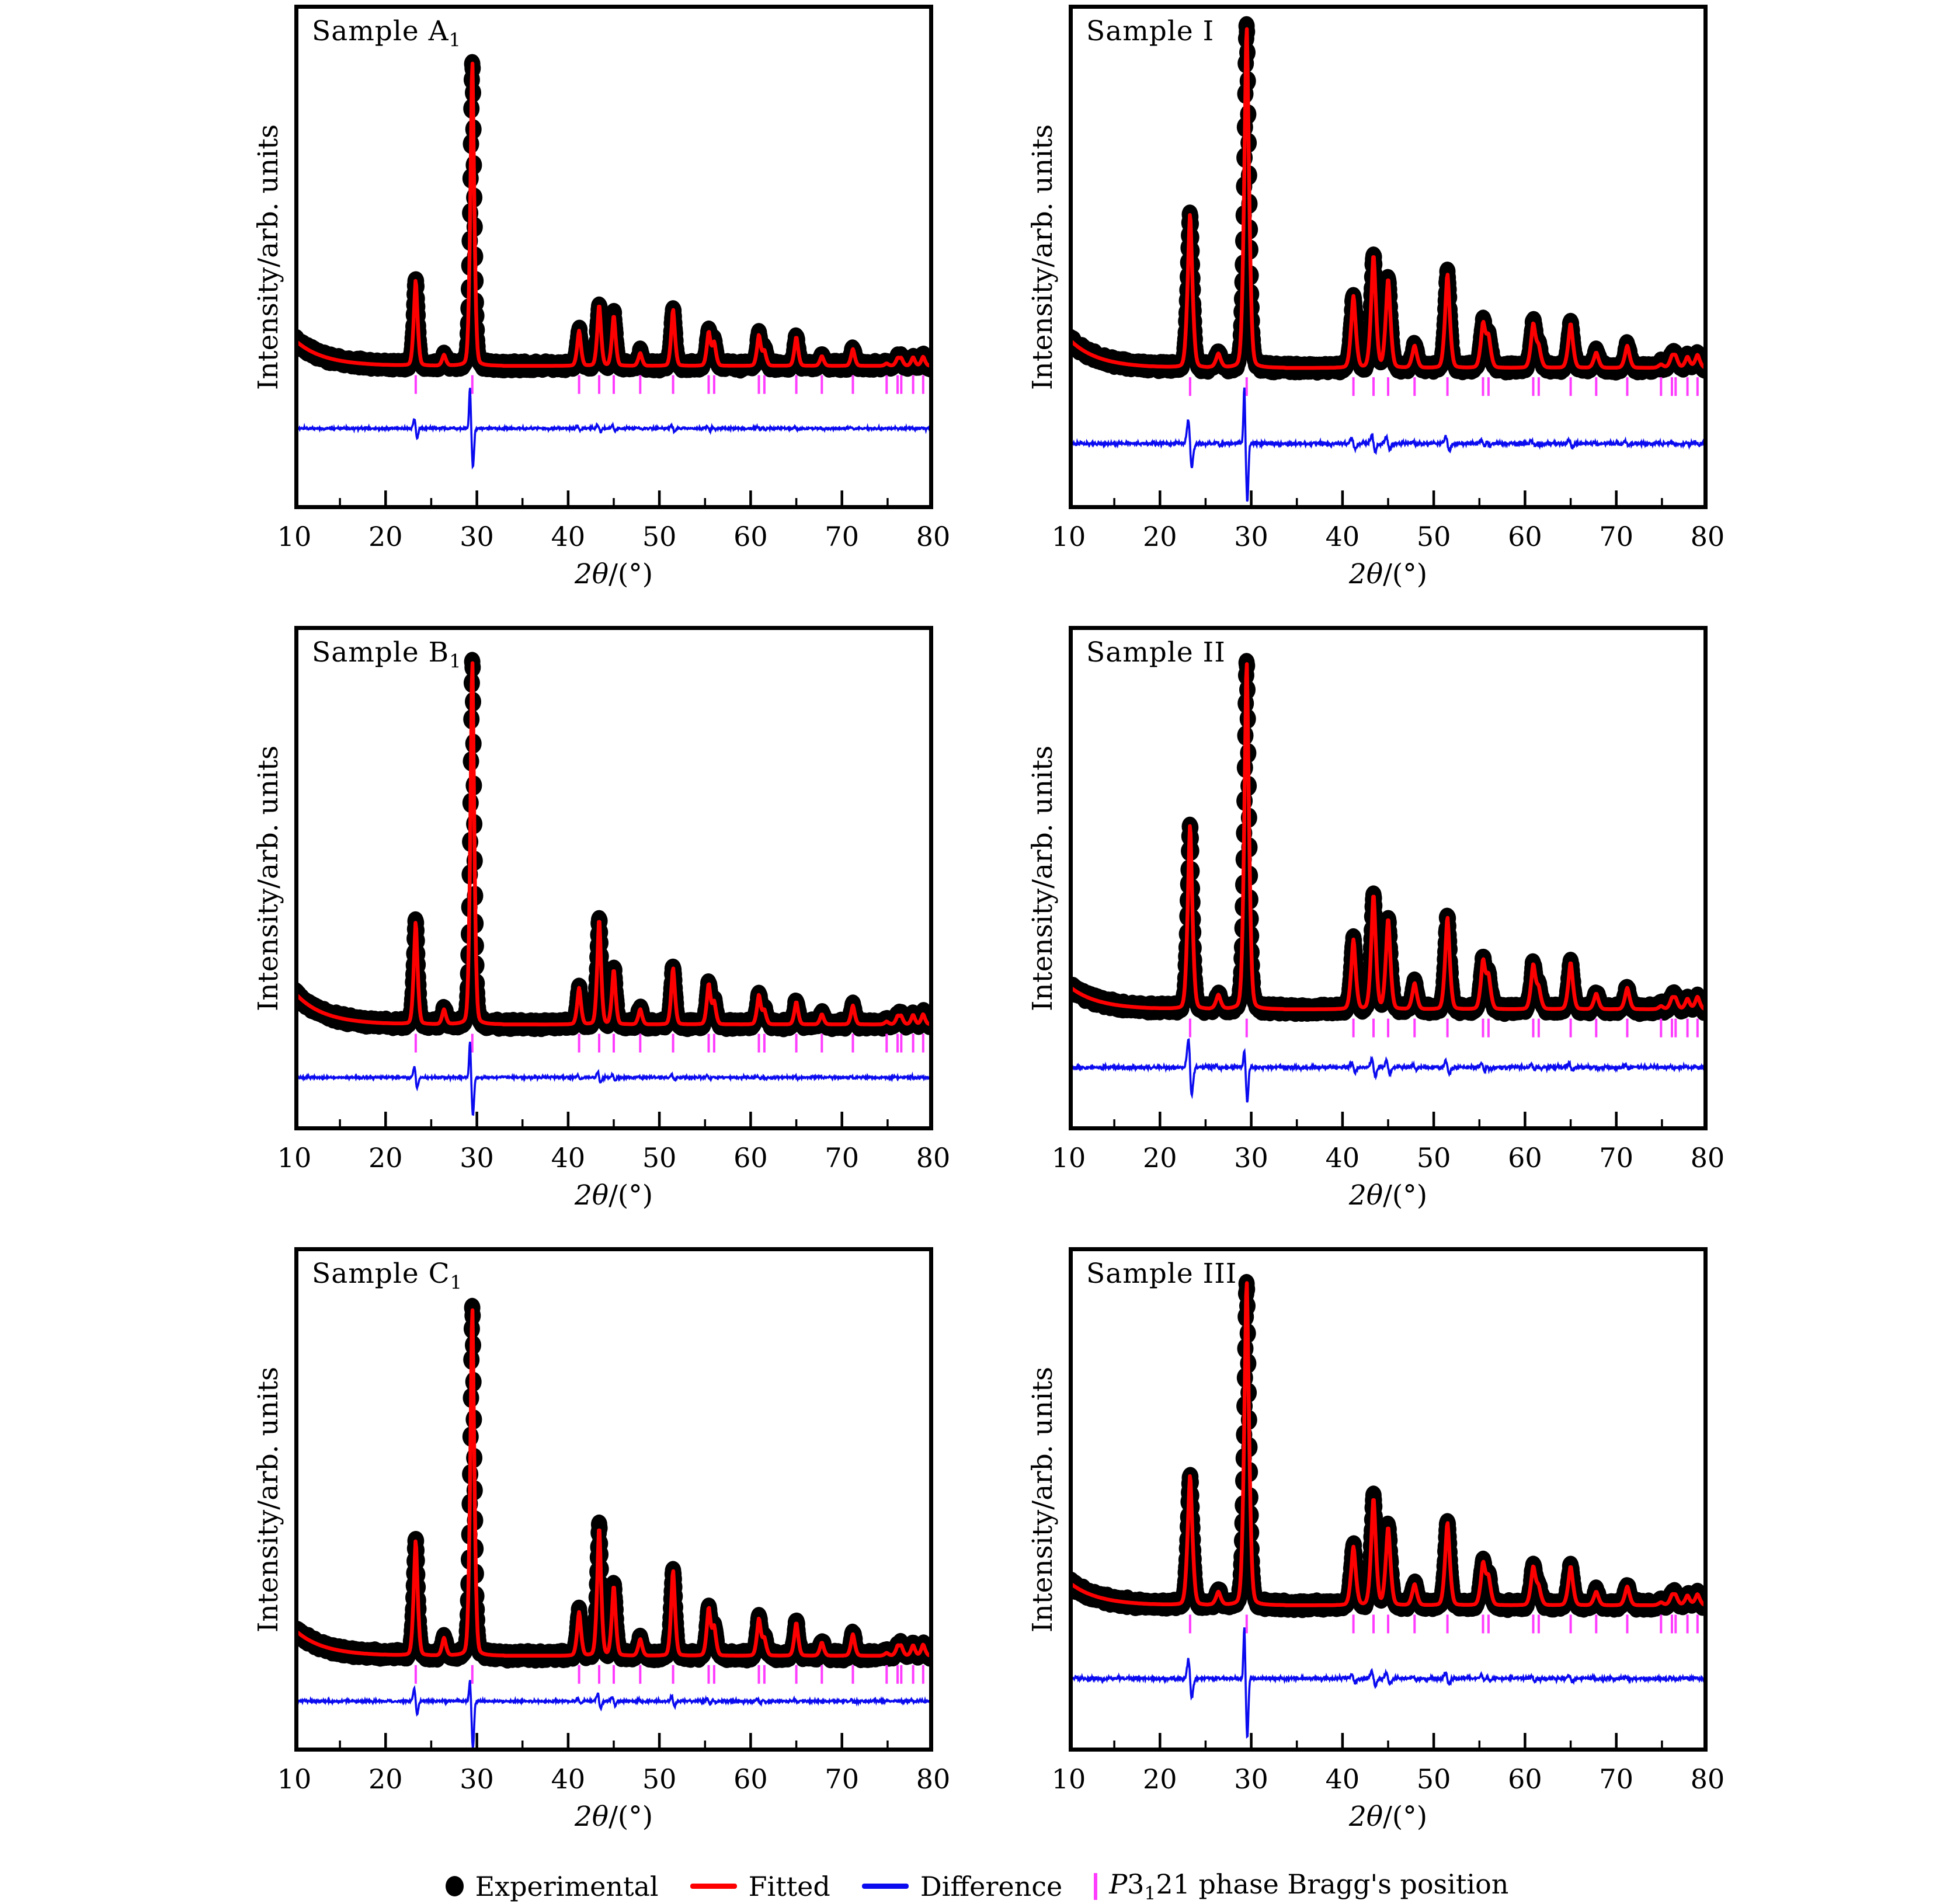 This screenshot has width=1954, height=1904. Describe the element at coordinates (567, 1886) in the screenshot. I see `legend-label-experimental: Experimental` at that location.